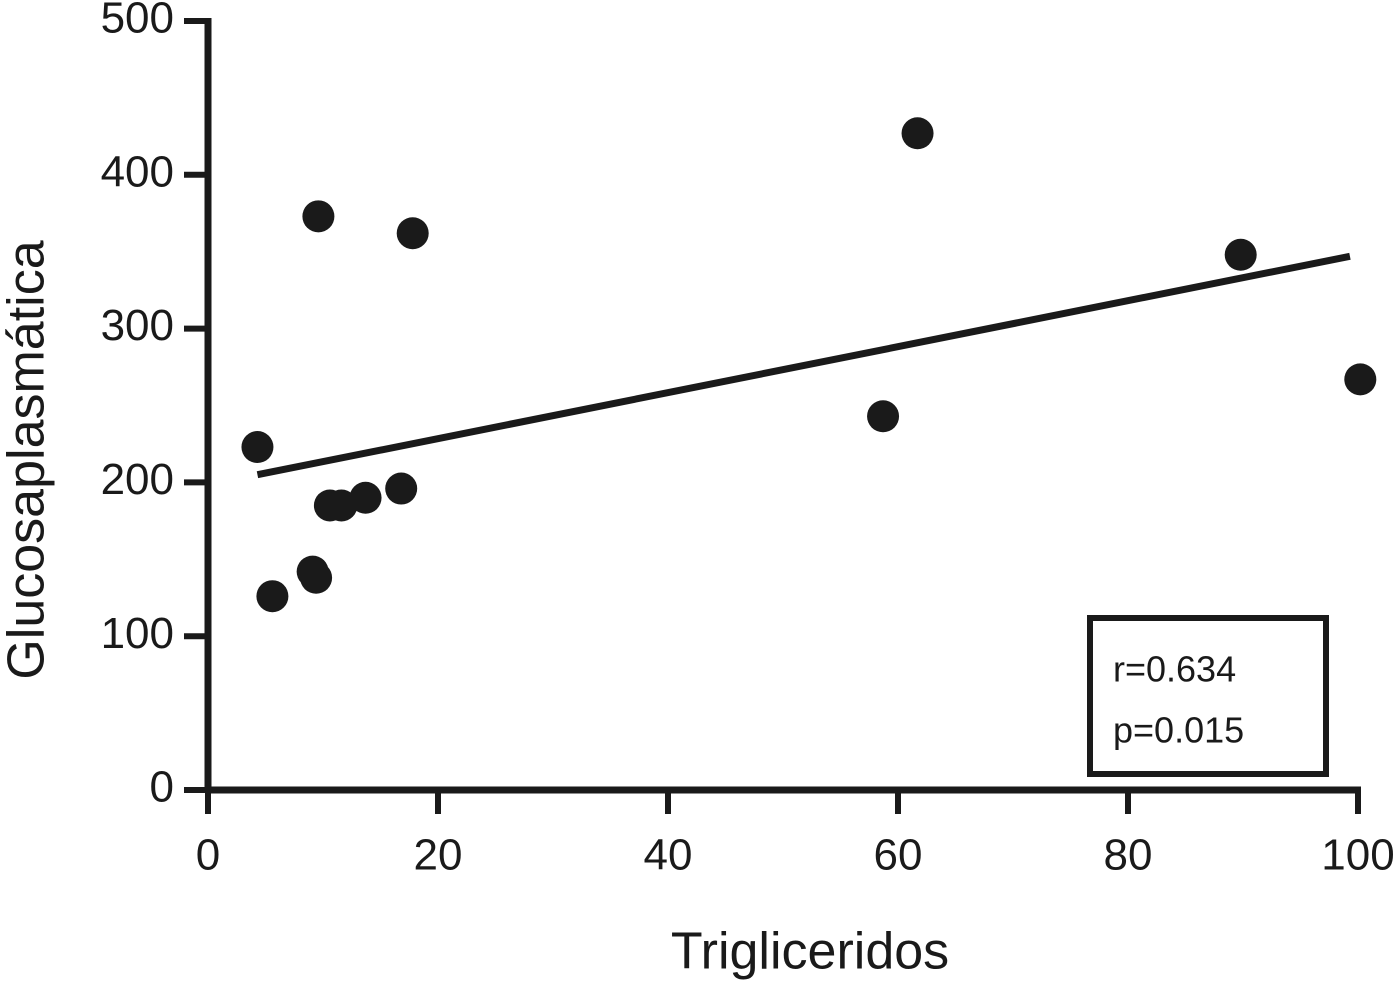 The height and width of the screenshot is (984, 1393). What do you see at coordinates (1128, 855) in the screenshot?
I see `x-tick-label: 80` at bounding box center [1128, 855].